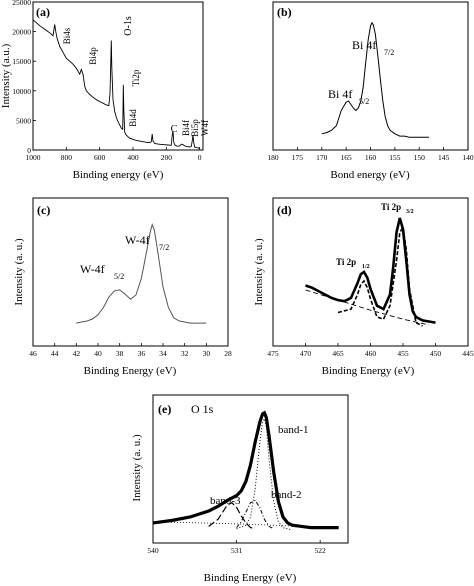 Image resolution: width=474 pixels, height=586 pixels. Describe the element at coordinates (395, 157) in the screenshot. I see `x-tick-label: 155` at that location.